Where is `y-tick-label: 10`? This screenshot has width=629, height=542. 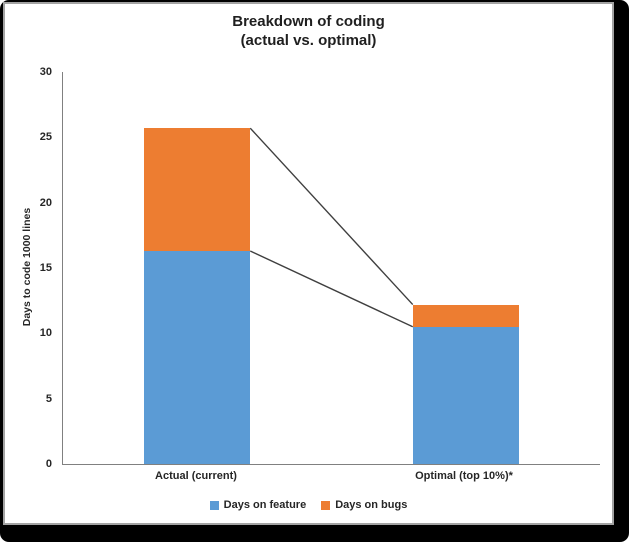
y-tick-label: 10 is located at coordinates (45, 333).